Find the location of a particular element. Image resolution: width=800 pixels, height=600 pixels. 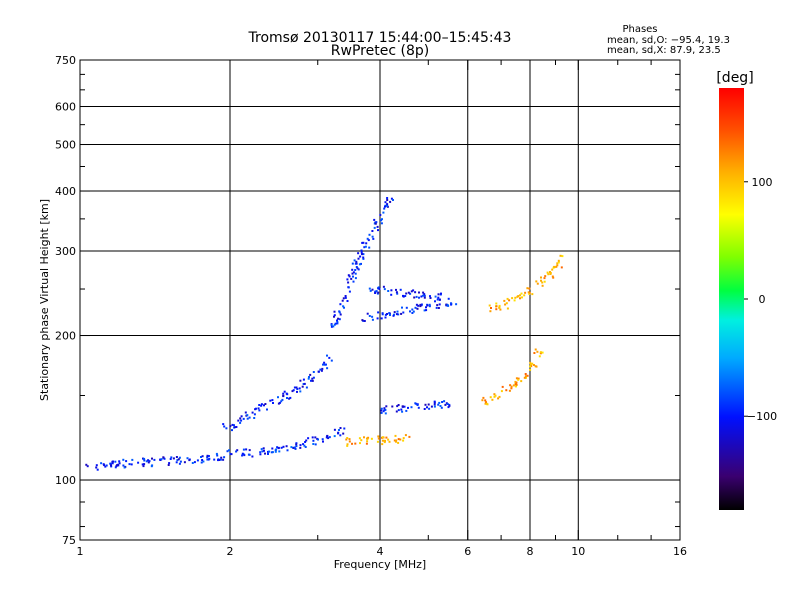

y-tick-label: 750 is located at coordinates (65, 60).